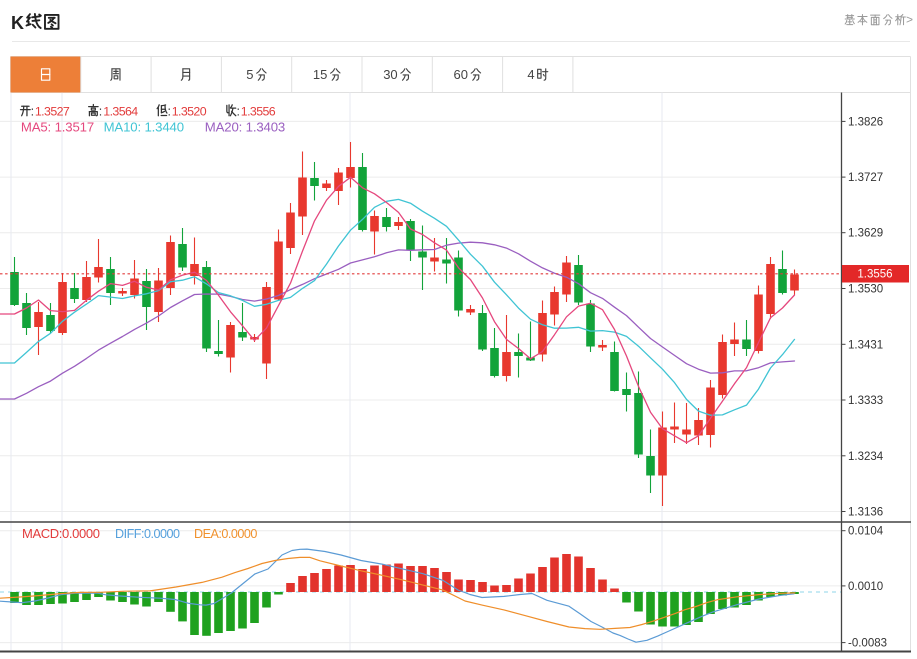 The image size is (917, 659). I want to click on svg-text: 60, so click(461, 74).